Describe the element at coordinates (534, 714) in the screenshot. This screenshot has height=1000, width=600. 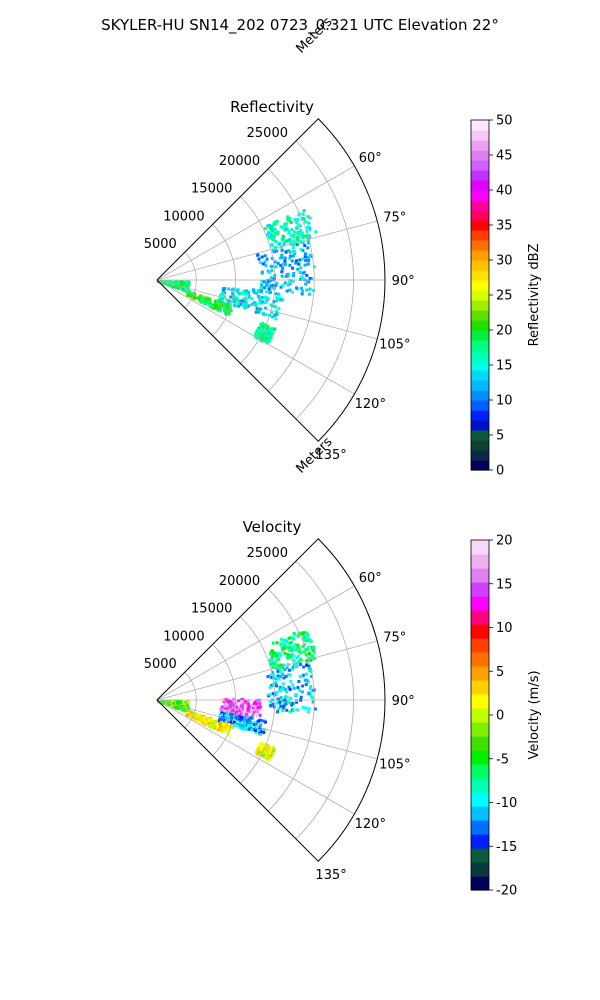
I see `colorbar-label: Velocity (m/s)` at that location.